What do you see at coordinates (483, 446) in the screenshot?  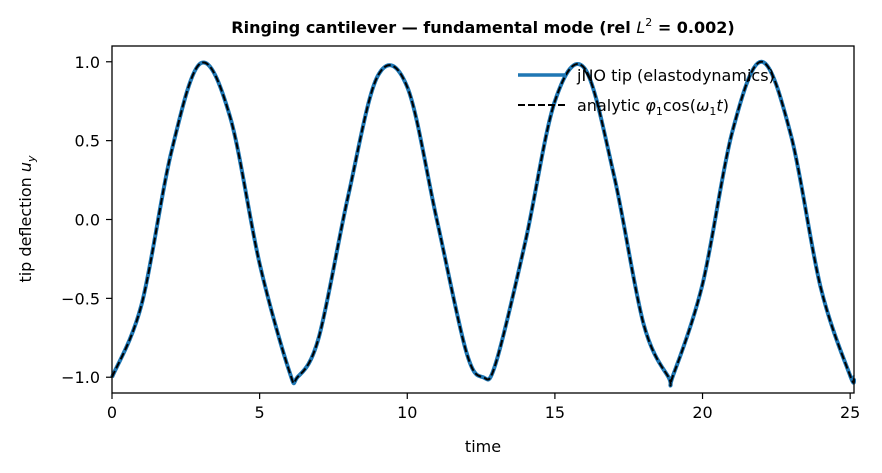 I see `x-axis-label: time` at bounding box center [483, 446].